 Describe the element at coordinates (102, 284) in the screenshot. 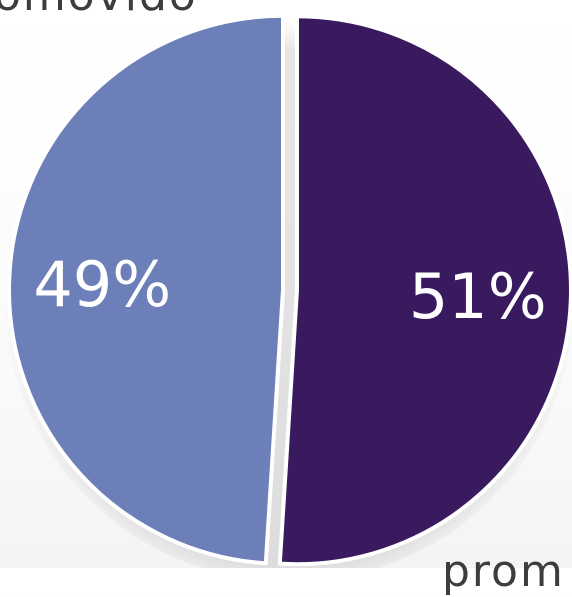

I see `pie-data-label-1: 49%` at that location.